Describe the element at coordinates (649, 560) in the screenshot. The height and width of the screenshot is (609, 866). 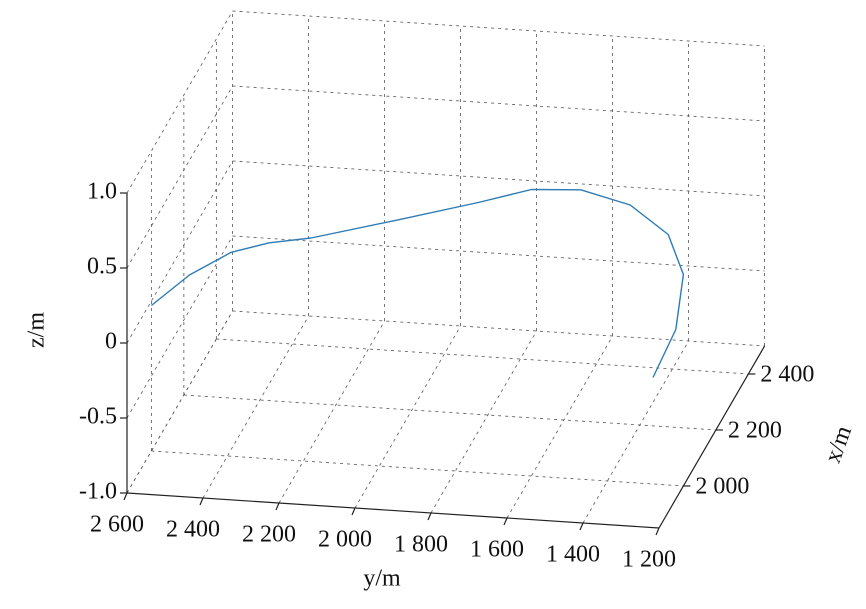
I see `y-tick-label: 1 200` at that location.